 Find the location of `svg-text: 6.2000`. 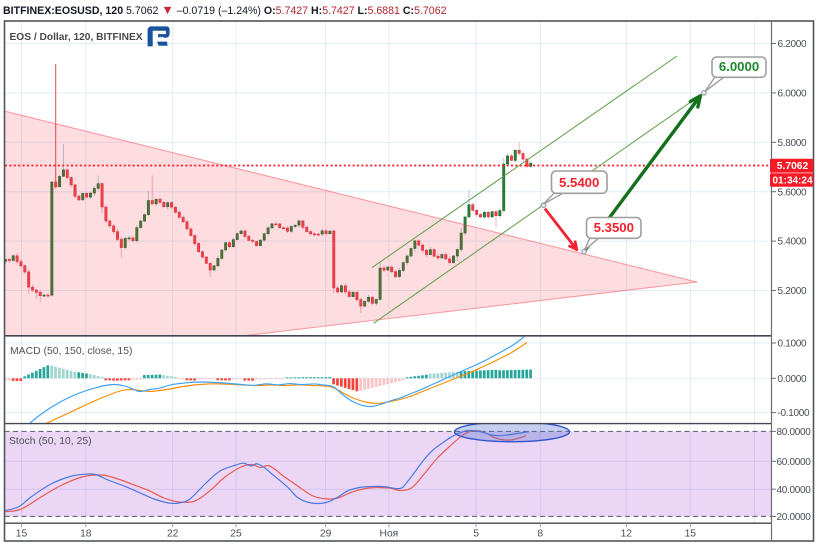

svg-text: 6.2000 is located at coordinates (793, 44).